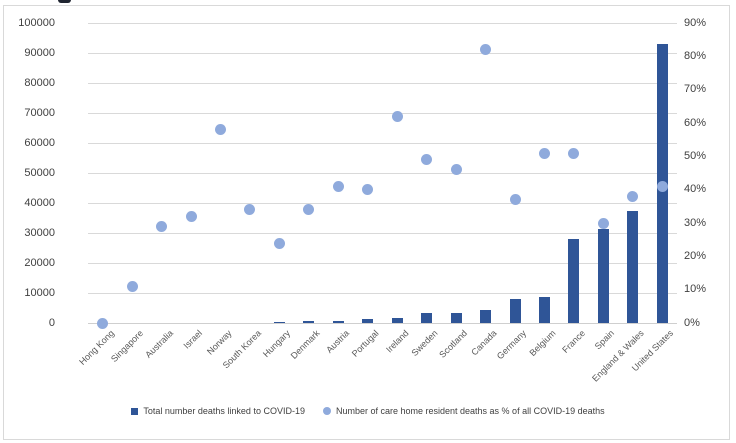 This screenshot has height=443, width=736. Describe the element at coordinates (309, 322) in the screenshot. I see `bar-denmark` at that location.